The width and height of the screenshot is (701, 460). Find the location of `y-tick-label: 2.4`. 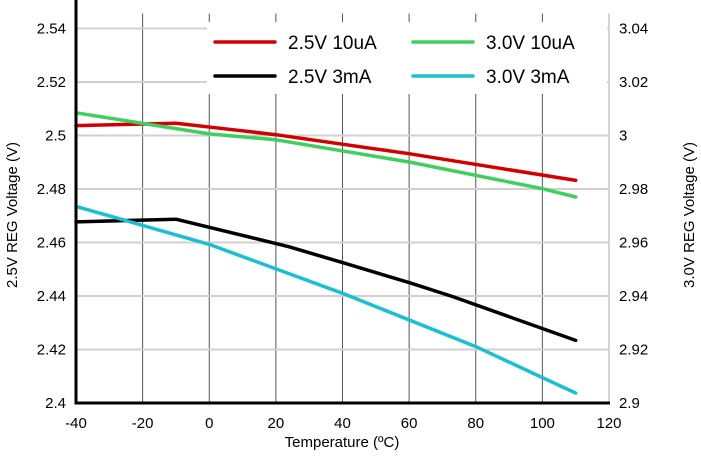

y-tick-label: 2.4 is located at coordinates (55, 403).